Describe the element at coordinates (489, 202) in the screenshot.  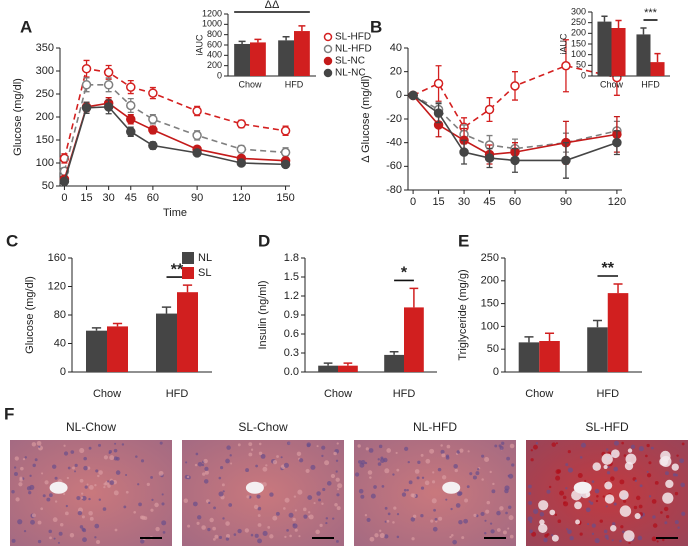
I see `x-tick-label: 45` at that location.